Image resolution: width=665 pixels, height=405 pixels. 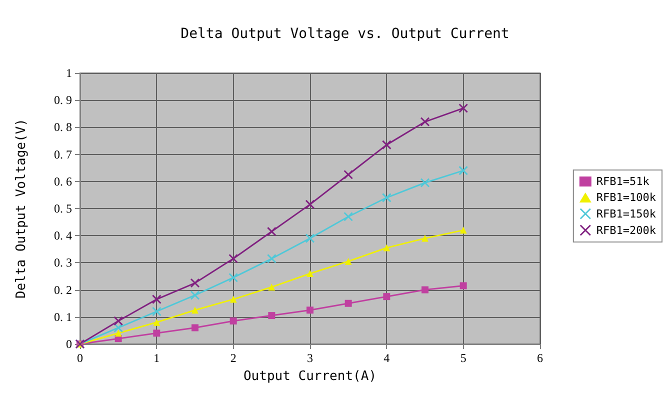 I want to click on y-tick-label: 0. 5, so click(x=63, y=209).